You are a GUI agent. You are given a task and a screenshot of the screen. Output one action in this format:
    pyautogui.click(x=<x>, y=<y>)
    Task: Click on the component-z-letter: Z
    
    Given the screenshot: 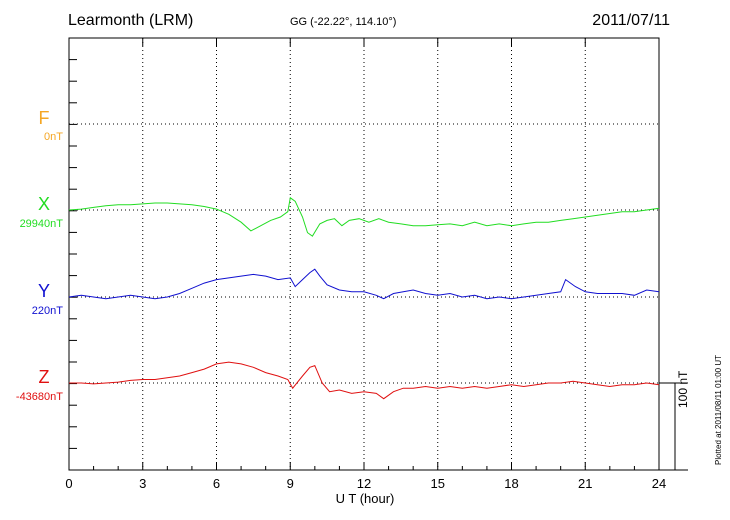 What is the action you would take?
    pyautogui.click(x=44, y=377)
    